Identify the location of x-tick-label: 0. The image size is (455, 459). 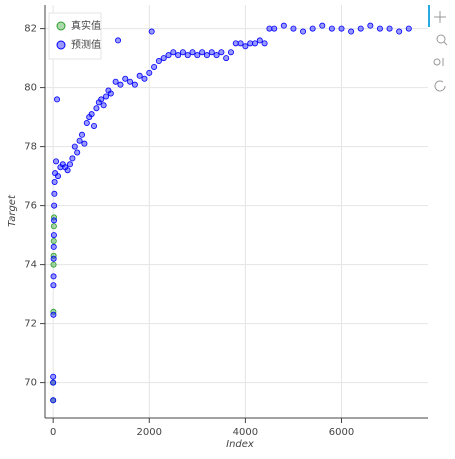
(53, 432).